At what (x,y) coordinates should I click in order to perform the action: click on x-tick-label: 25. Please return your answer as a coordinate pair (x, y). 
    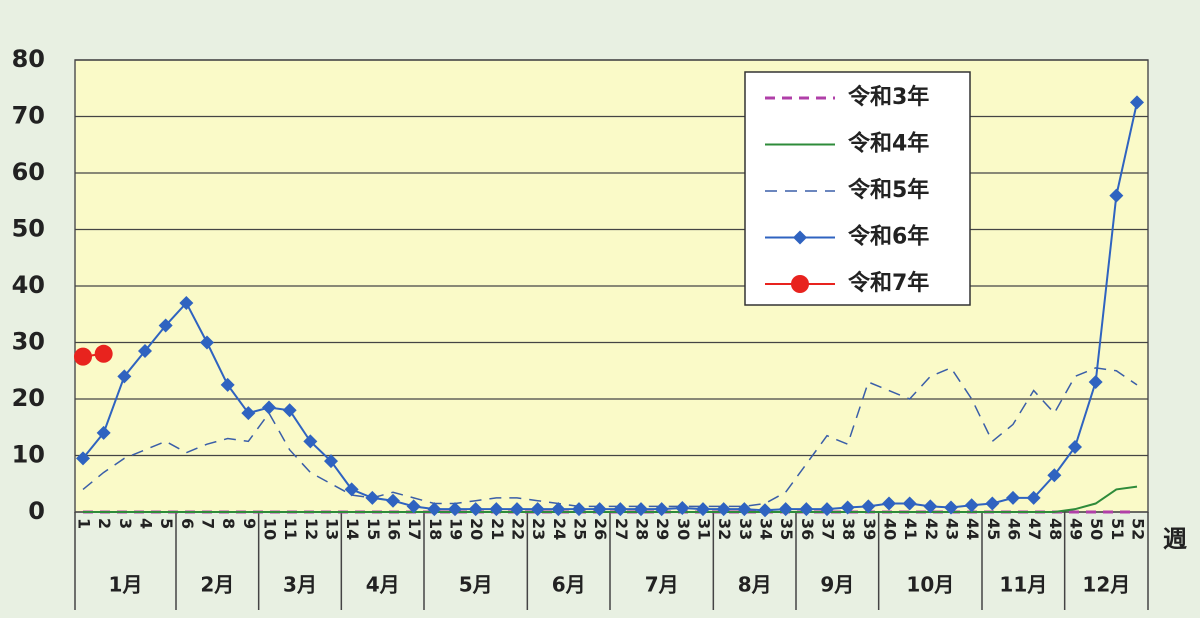
    Looking at the image, I should click on (580, 529).